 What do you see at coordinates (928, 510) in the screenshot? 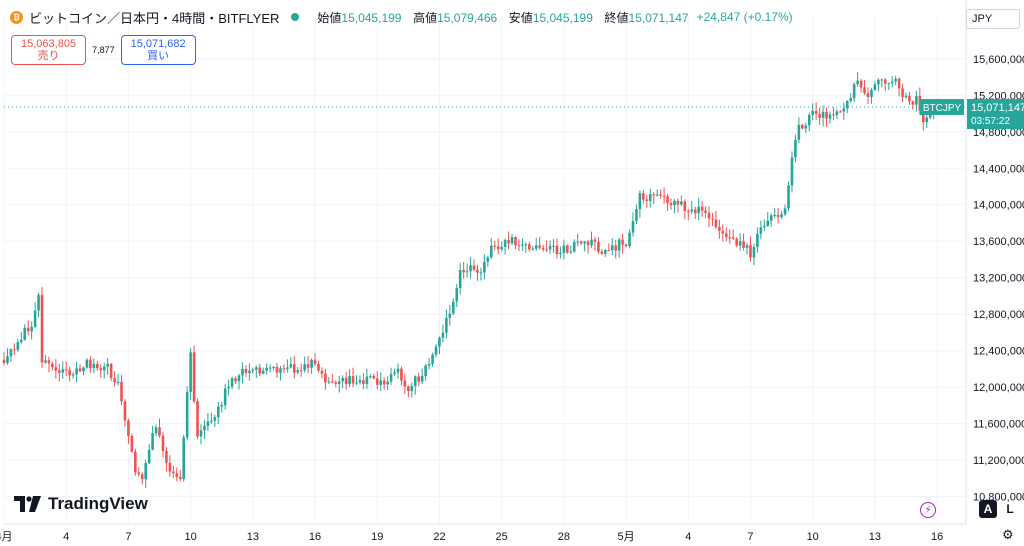
I see `lightning-icon: ⚡` at bounding box center [928, 510].